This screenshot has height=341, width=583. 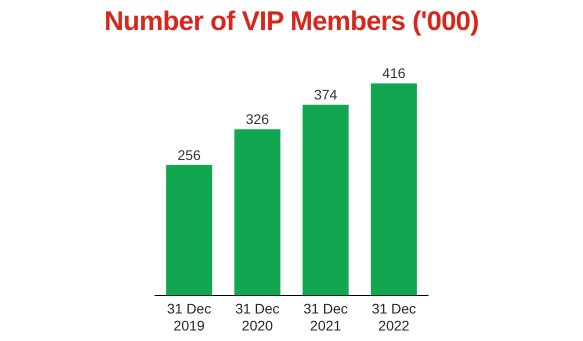 What do you see at coordinates (189, 317) in the screenshot?
I see `x-tick-label: 31 Dec 2019` at bounding box center [189, 317].